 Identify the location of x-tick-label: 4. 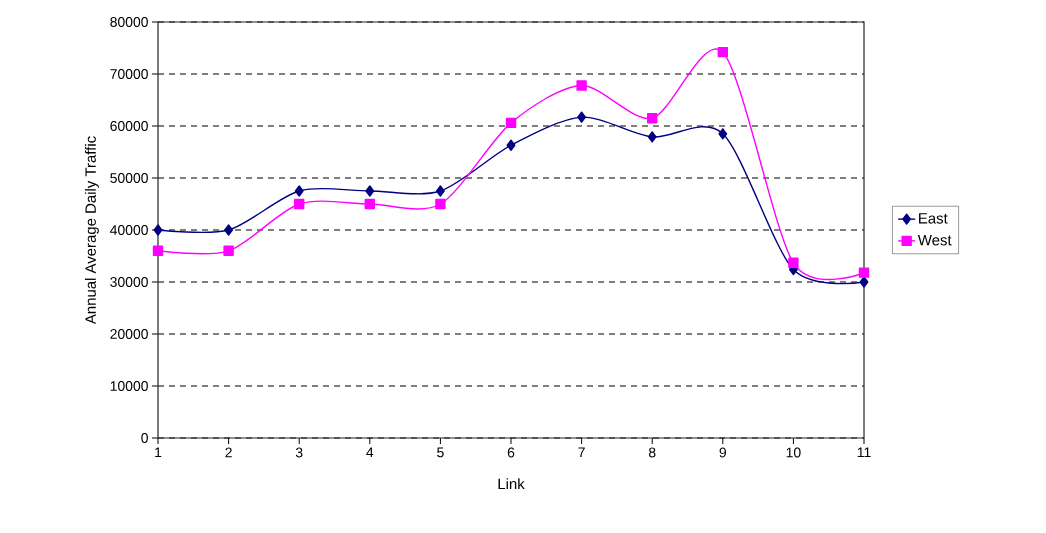
(370, 452).